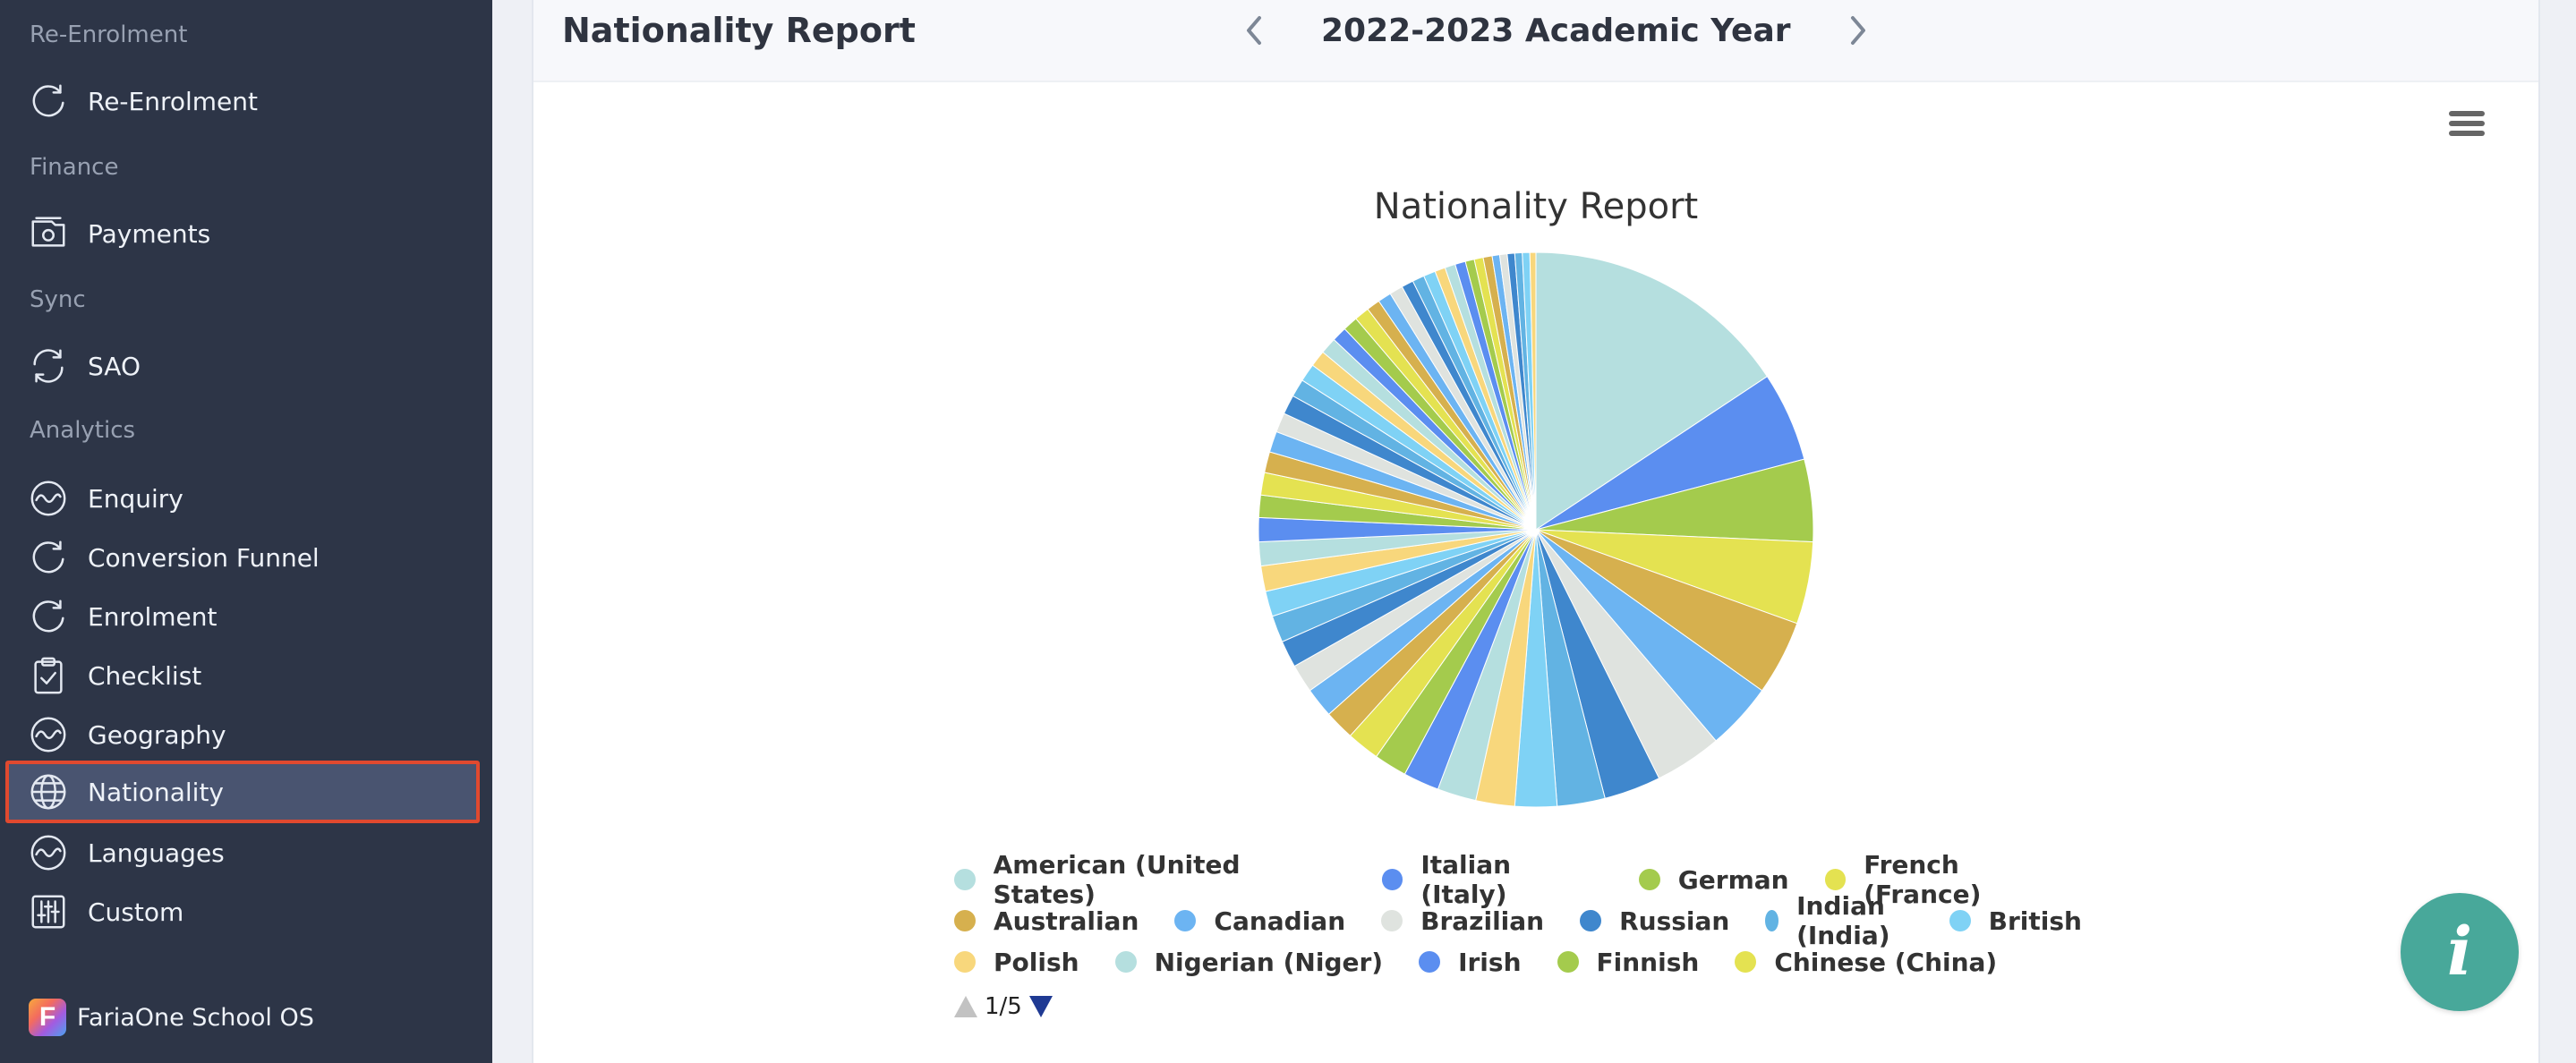 Image resolution: width=2576 pixels, height=1063 pixels. I want to click on sidebar-item-custom: Custom, so click(242, 911).